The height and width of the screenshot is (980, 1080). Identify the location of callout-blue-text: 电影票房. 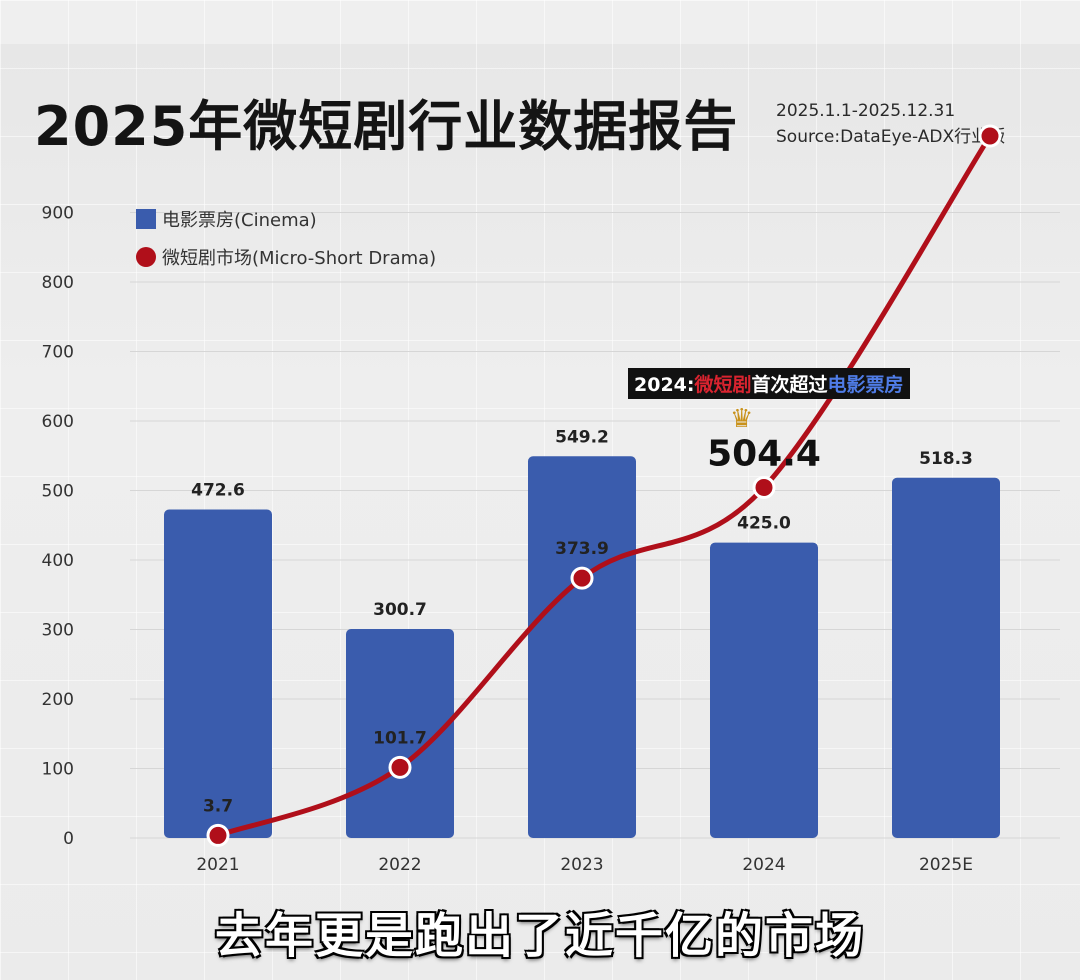
(865, 385).